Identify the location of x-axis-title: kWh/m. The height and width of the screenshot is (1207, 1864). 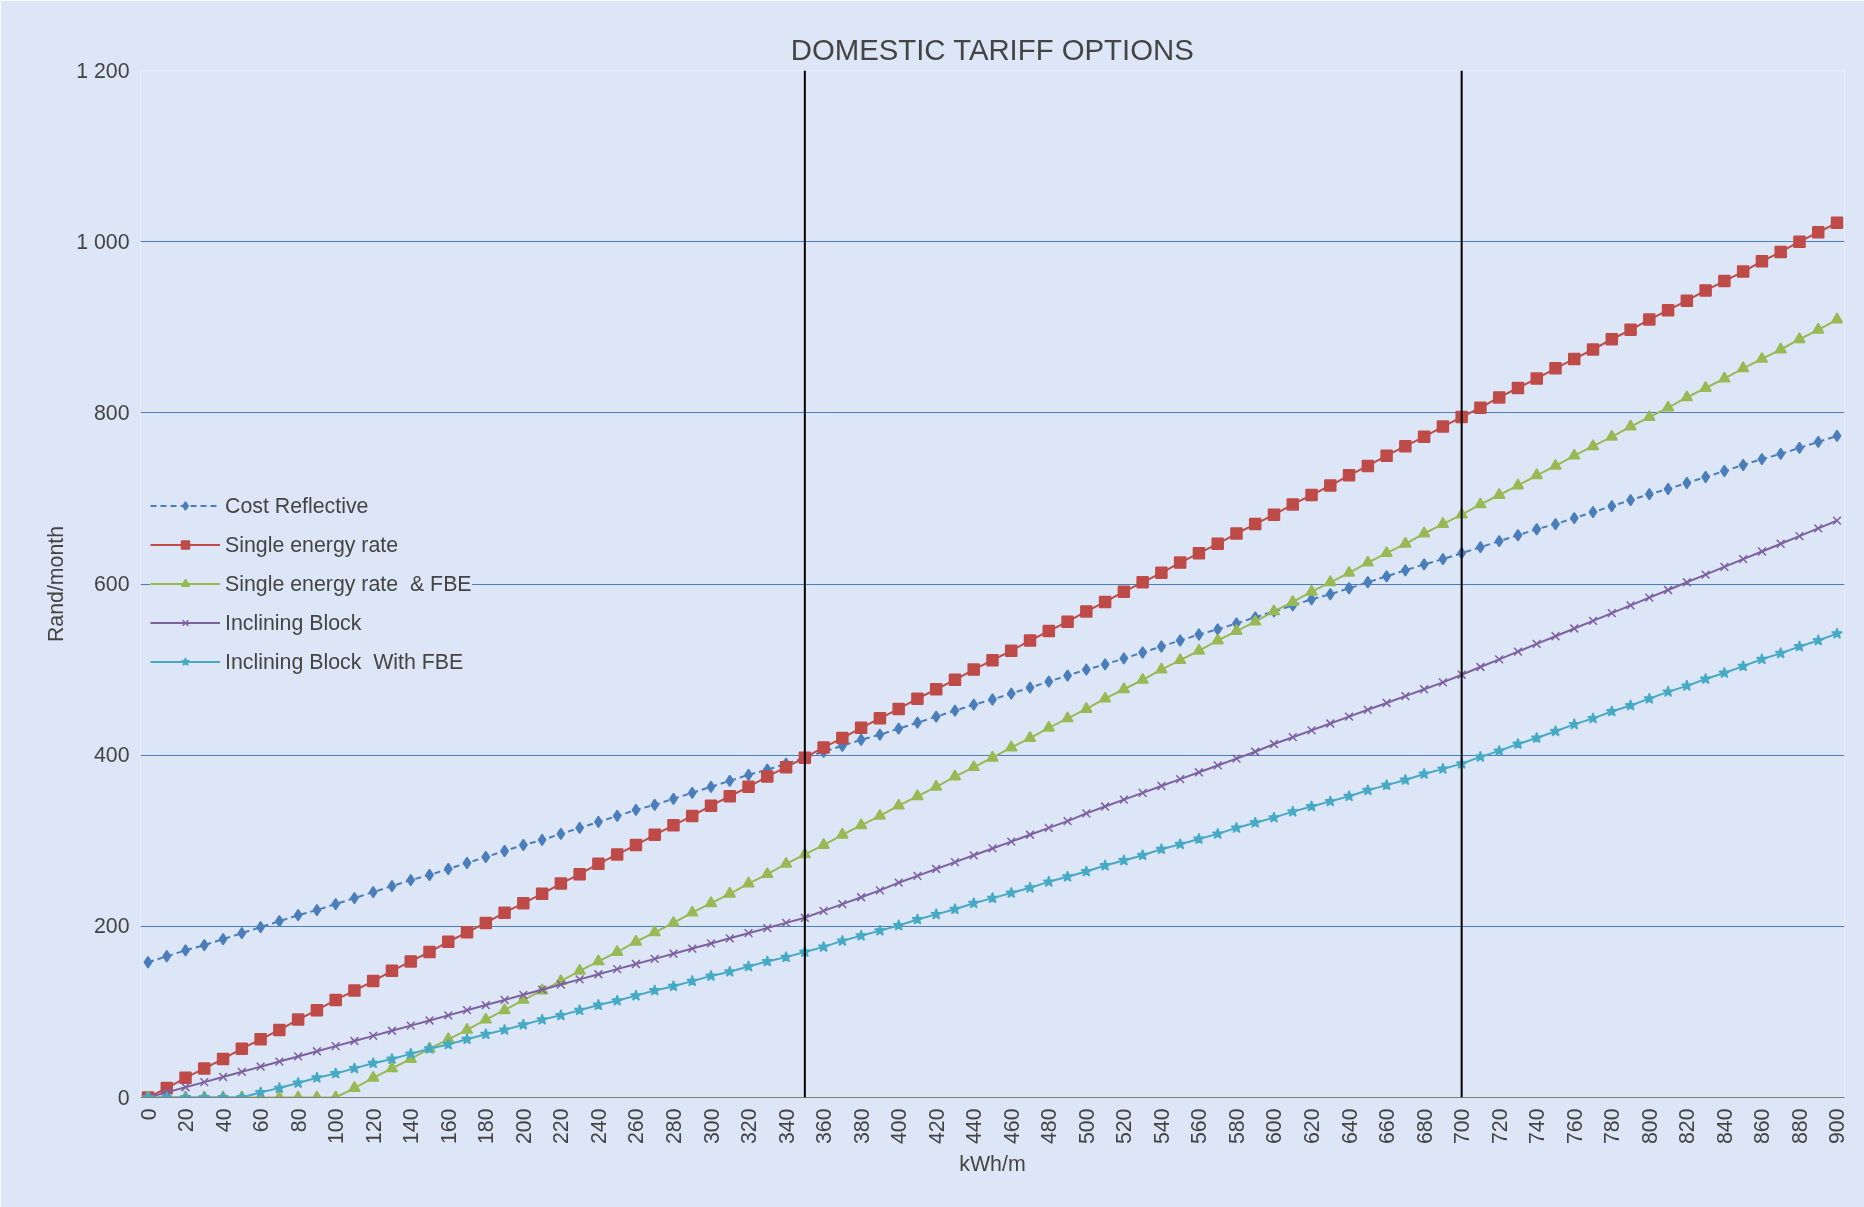
(992, 1164).